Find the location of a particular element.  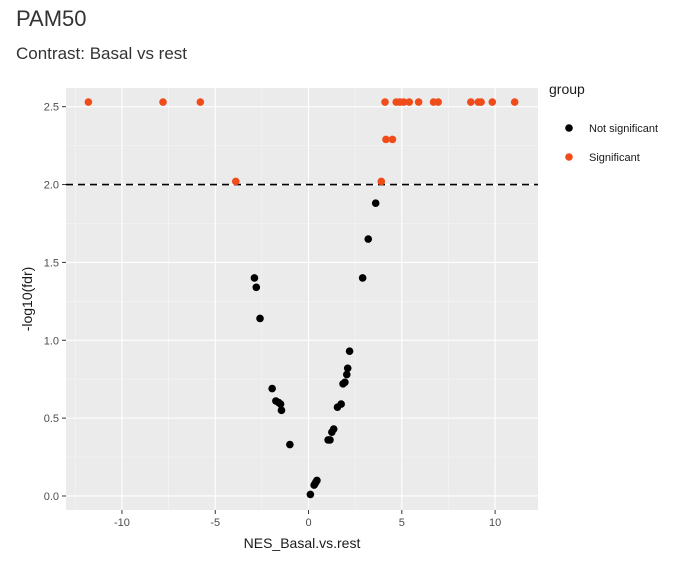

x-tick-label: 5 is located at coordinates (402, 523).